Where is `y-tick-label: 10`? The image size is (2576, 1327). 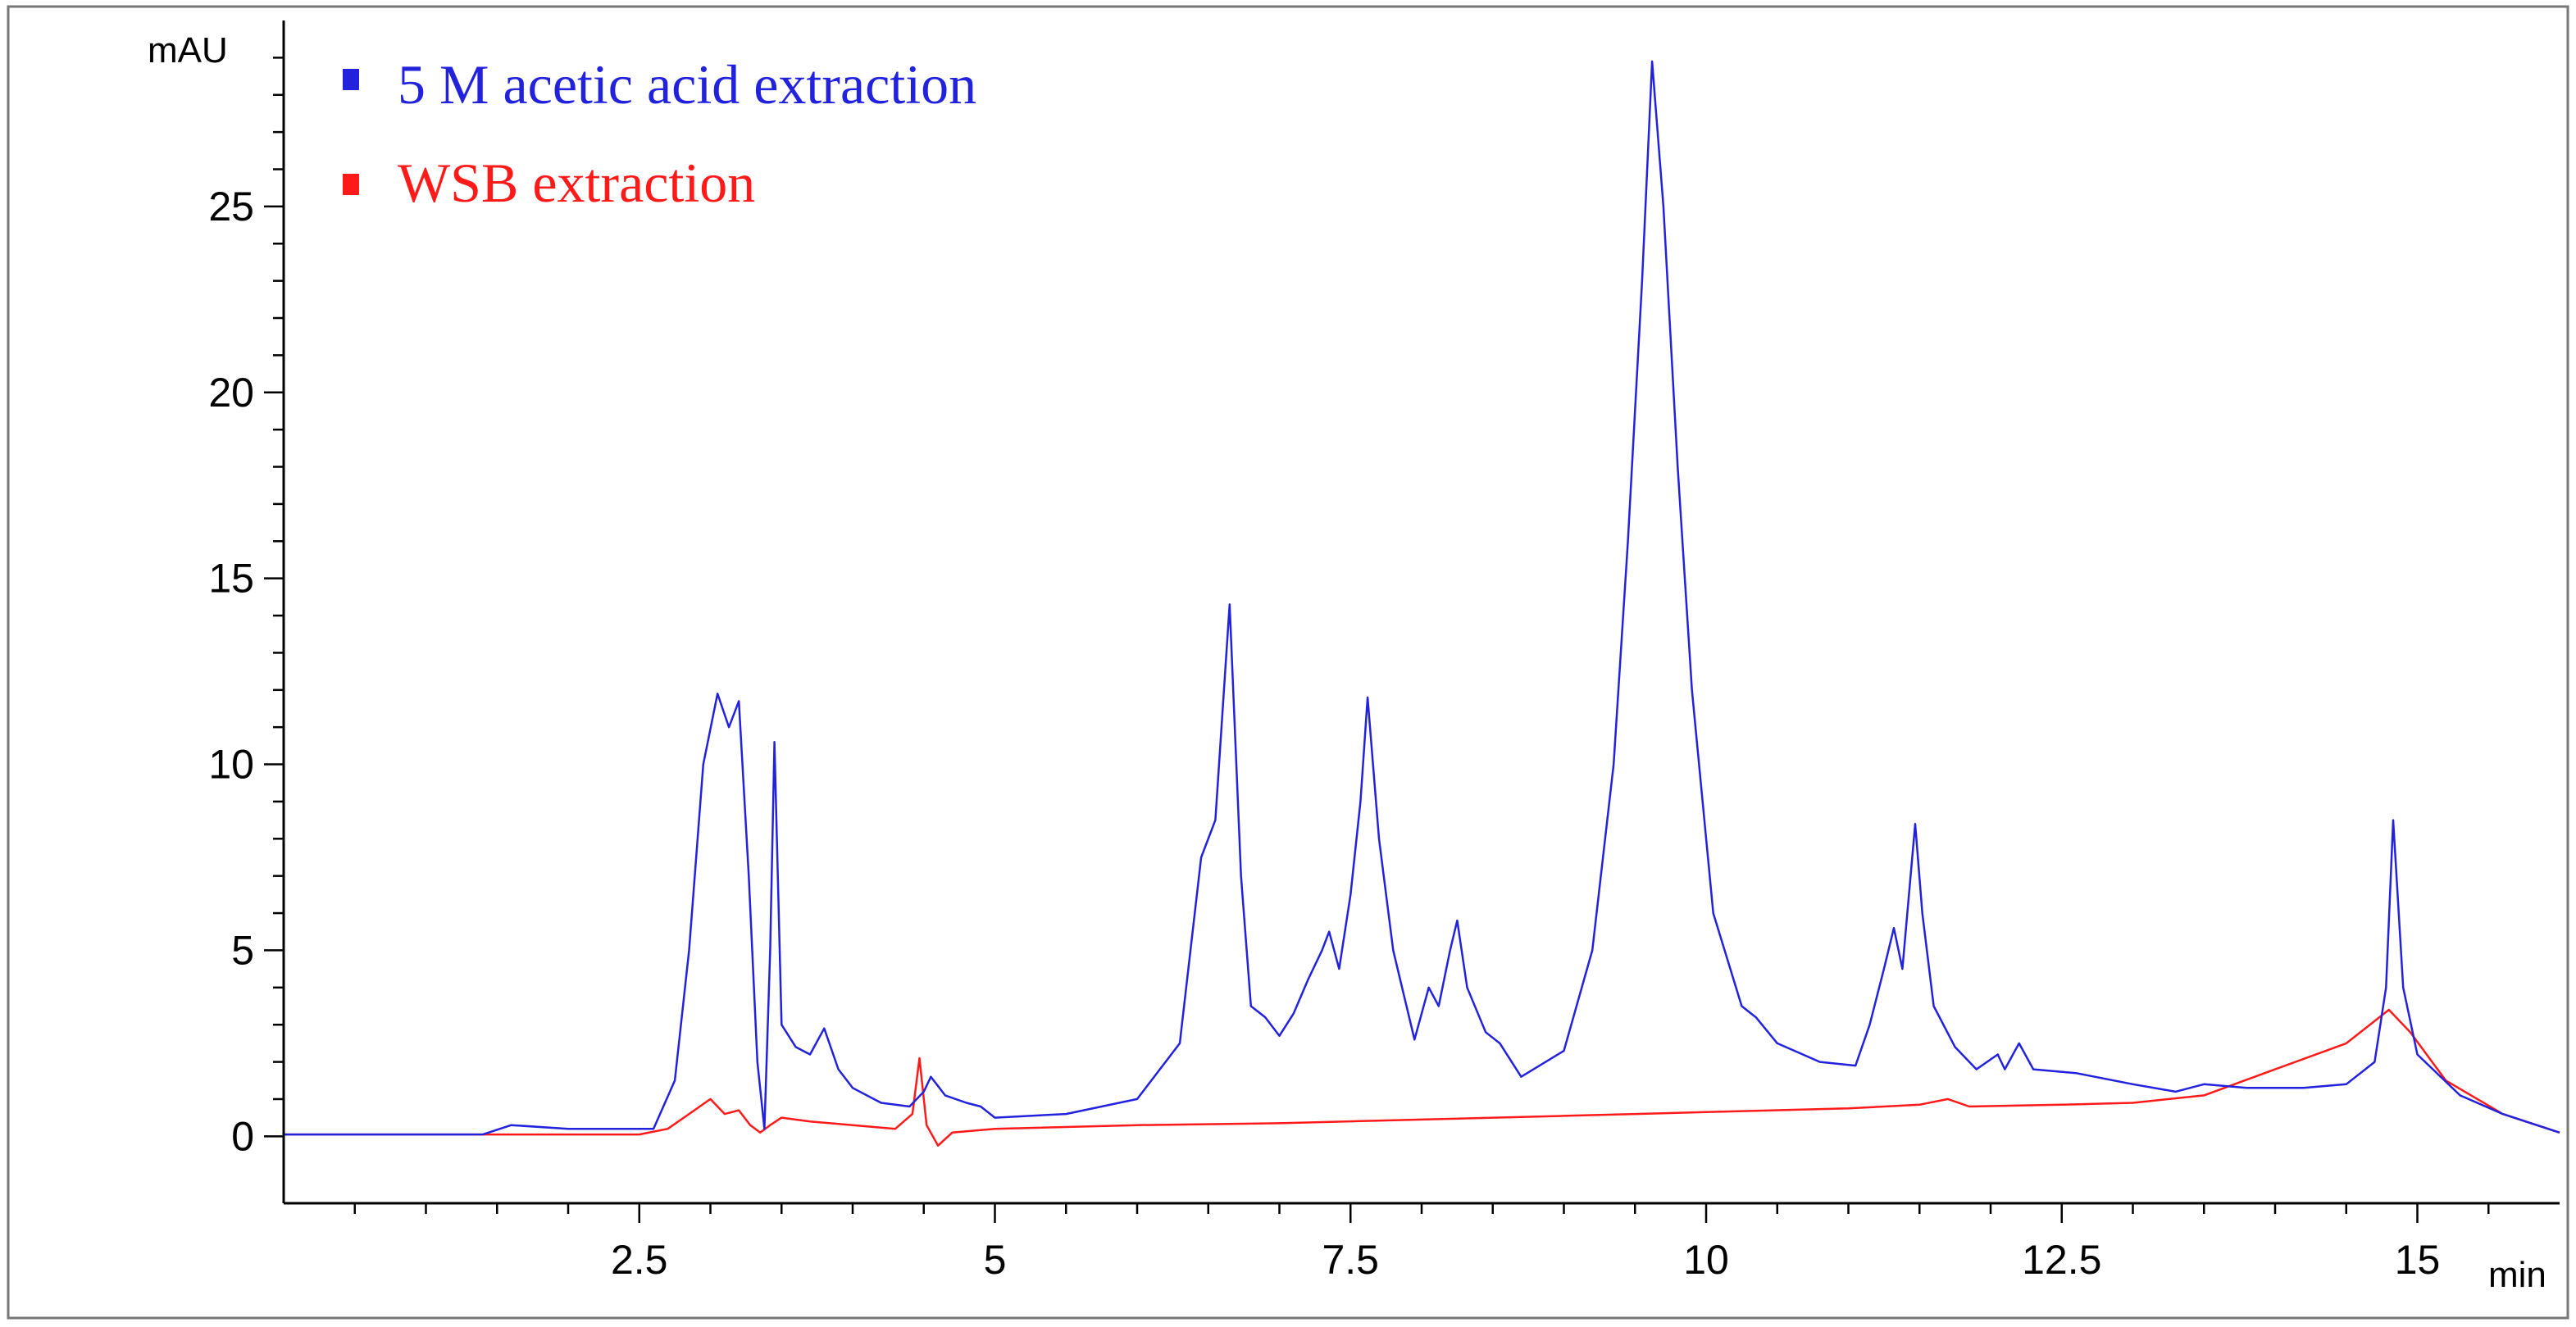
y-tick-label: 10 is located at coordinates (231, 765).